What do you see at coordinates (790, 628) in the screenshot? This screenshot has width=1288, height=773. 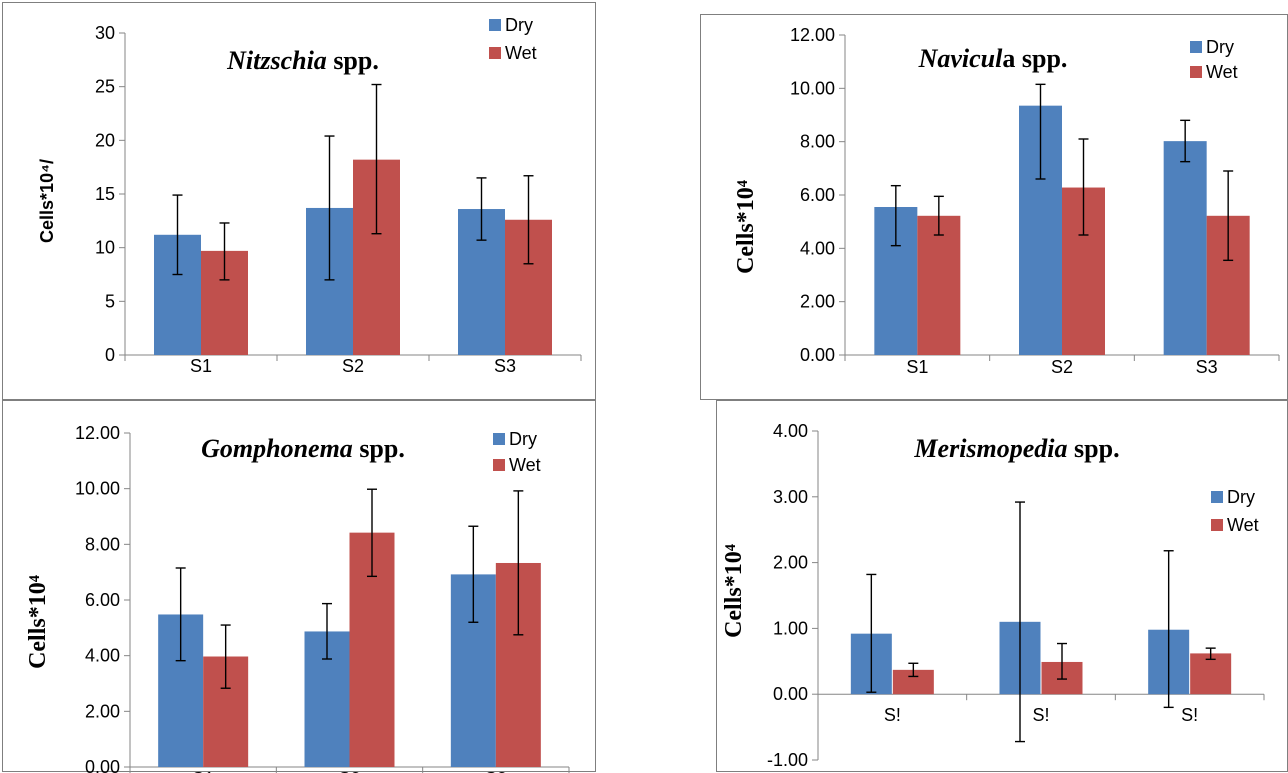 I see `y-tick-label: 1.00` at bounding box center [790, 628].